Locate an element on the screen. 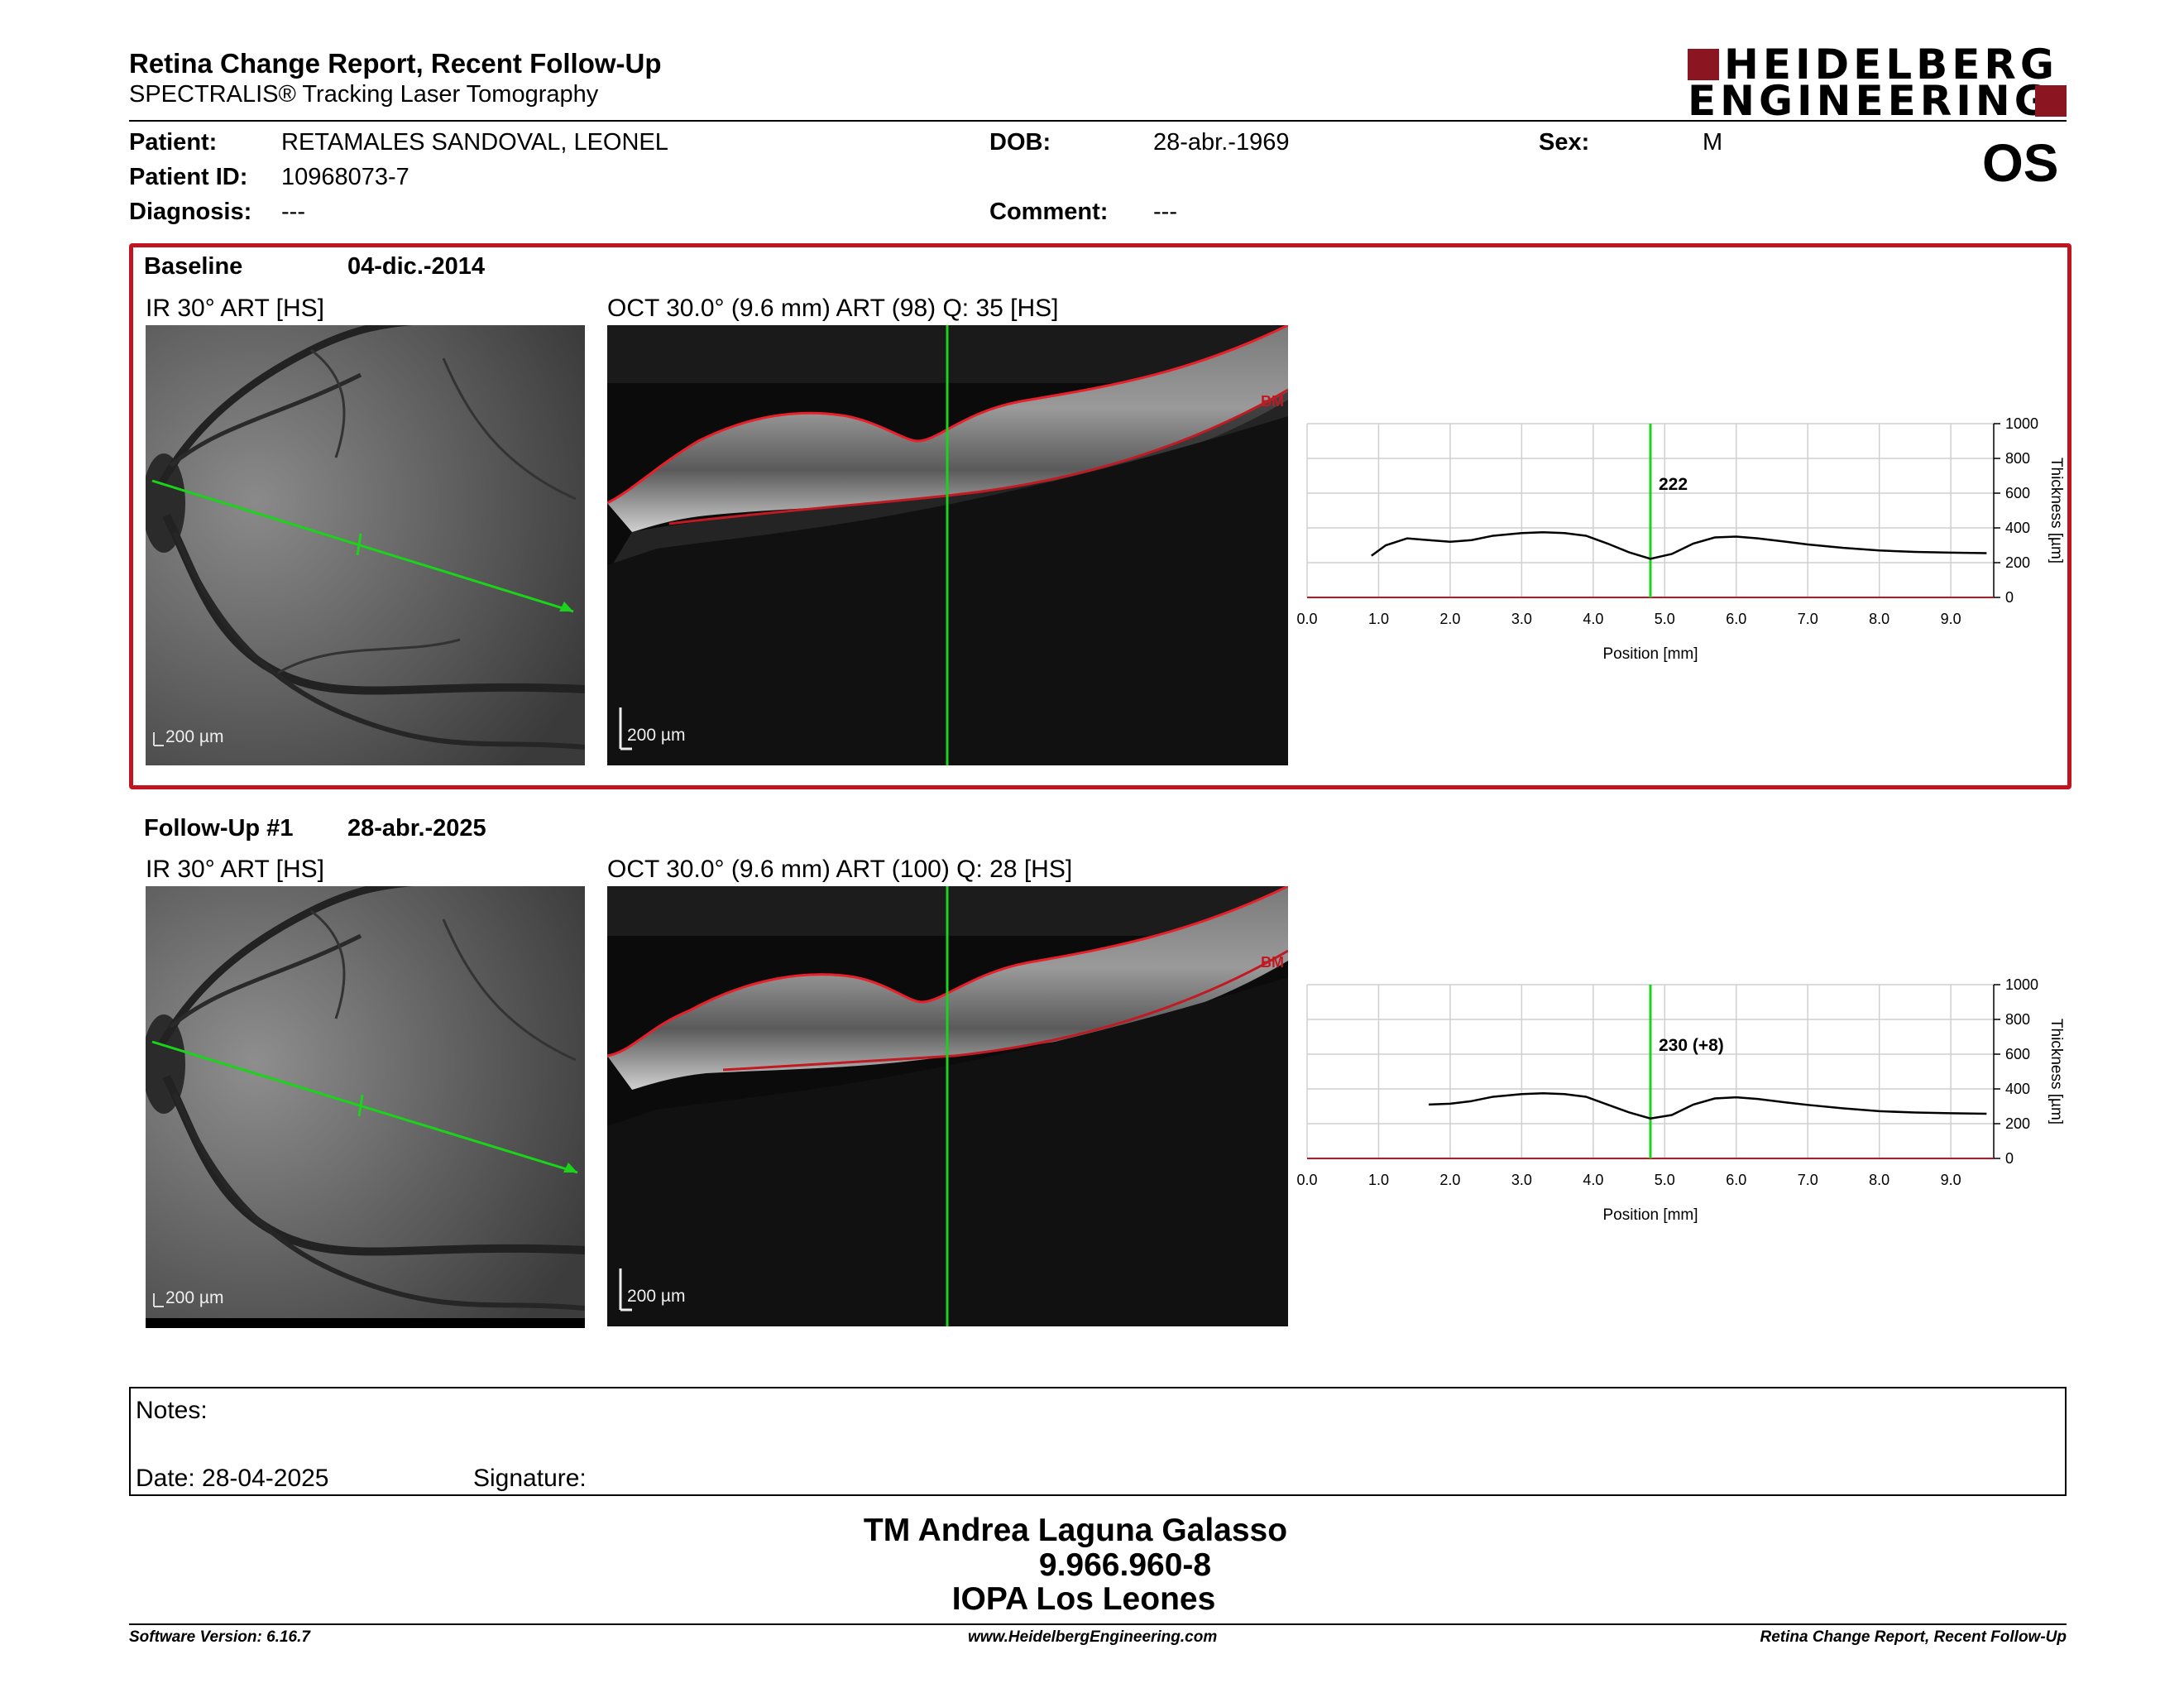 The width and height of the screenshot is (2184, 1688). report-subtitle: SPECTRALIS® Tracking Laser Tomography is located at coordinates (364, 94).